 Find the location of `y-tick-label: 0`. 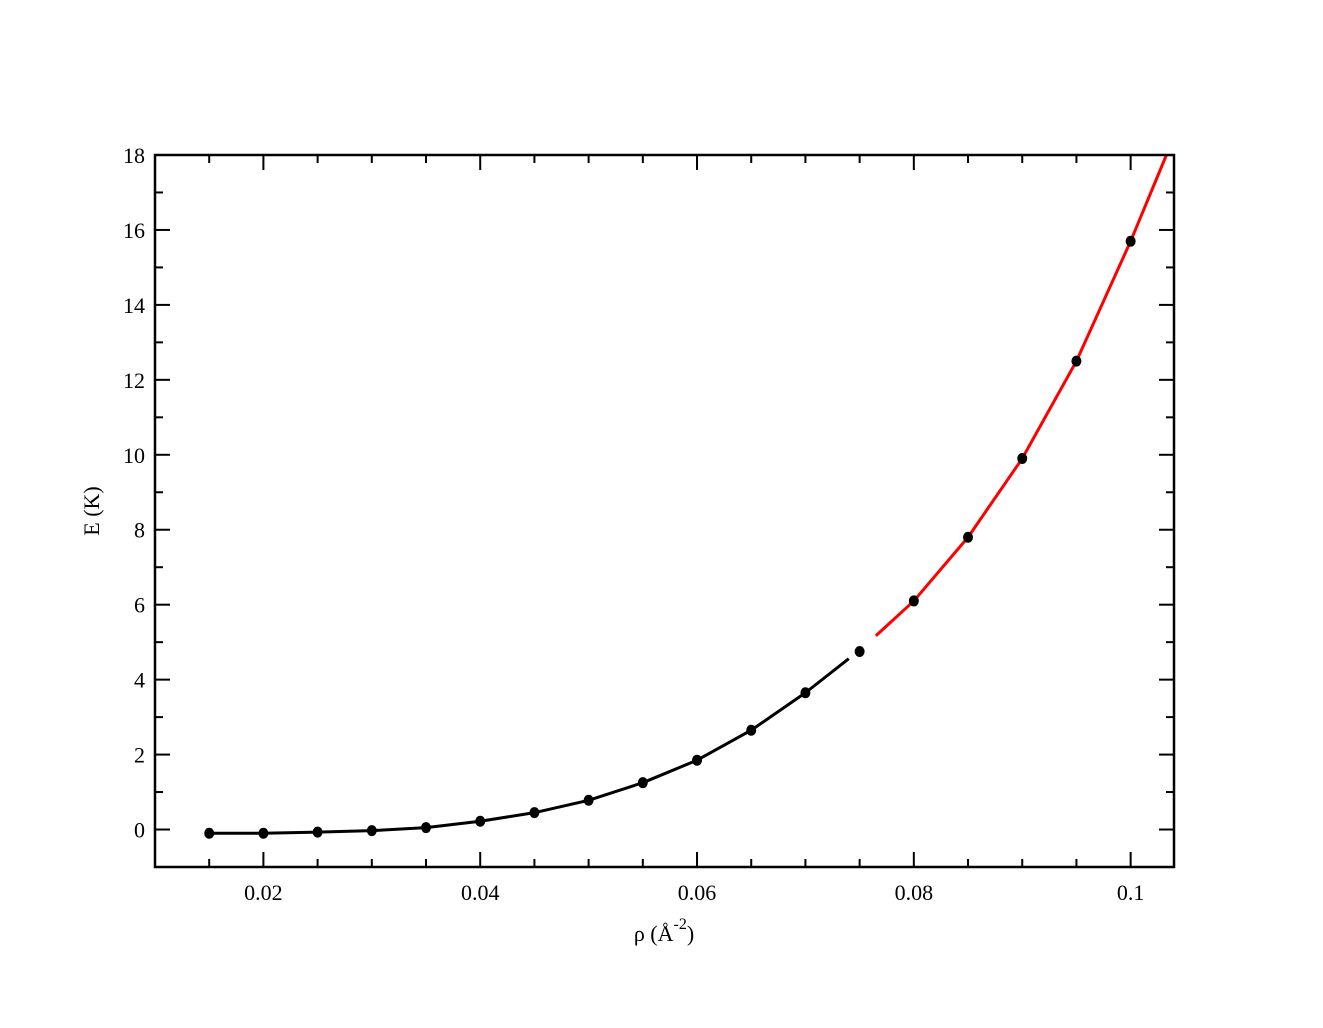

y-tick-label: 0 is located at coordinates (139, 830).